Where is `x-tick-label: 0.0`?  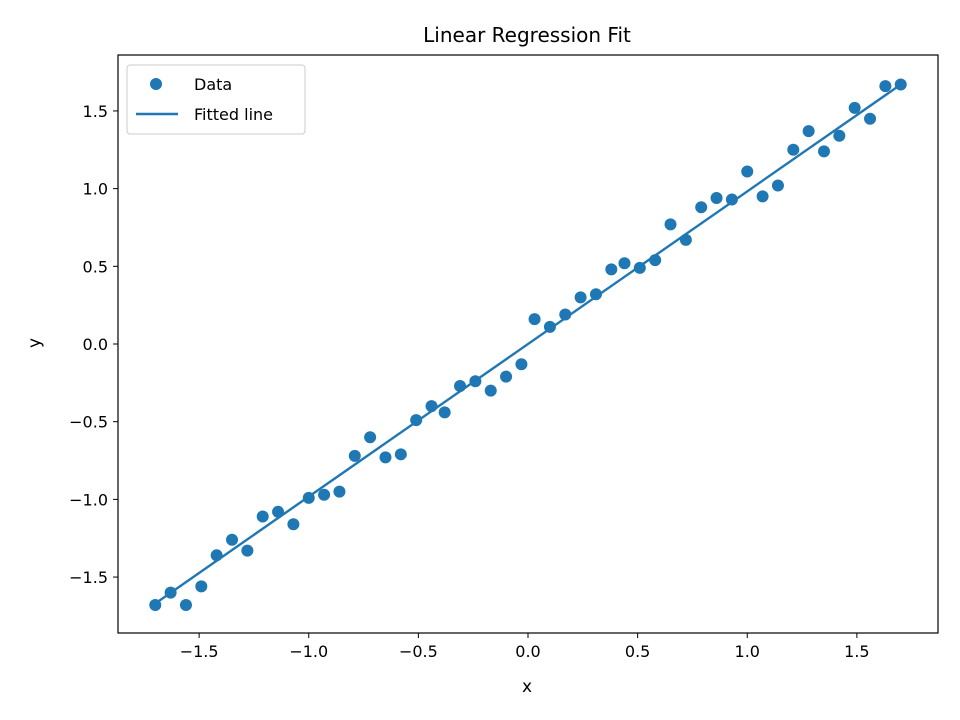 x-tick-label: 0.0 is located at coordinates (527, 651).